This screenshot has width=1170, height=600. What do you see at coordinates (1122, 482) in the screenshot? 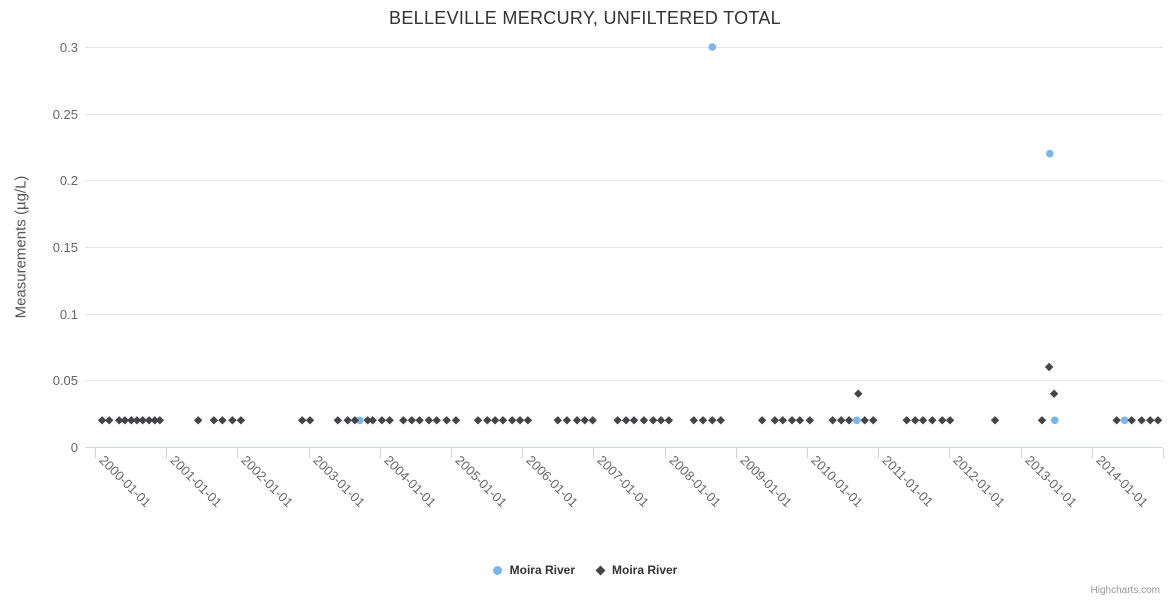
I see `x-axis-label: 2014-01-01` at bounding box center [1122, 482].